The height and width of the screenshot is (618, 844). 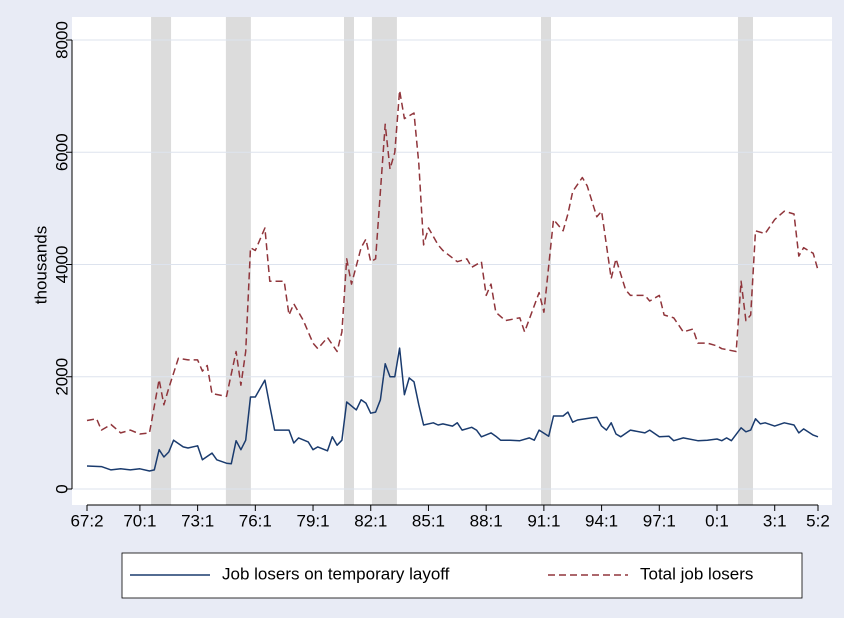 I want to click on x-tick-label: 3:1, so click(x=775, y=520).